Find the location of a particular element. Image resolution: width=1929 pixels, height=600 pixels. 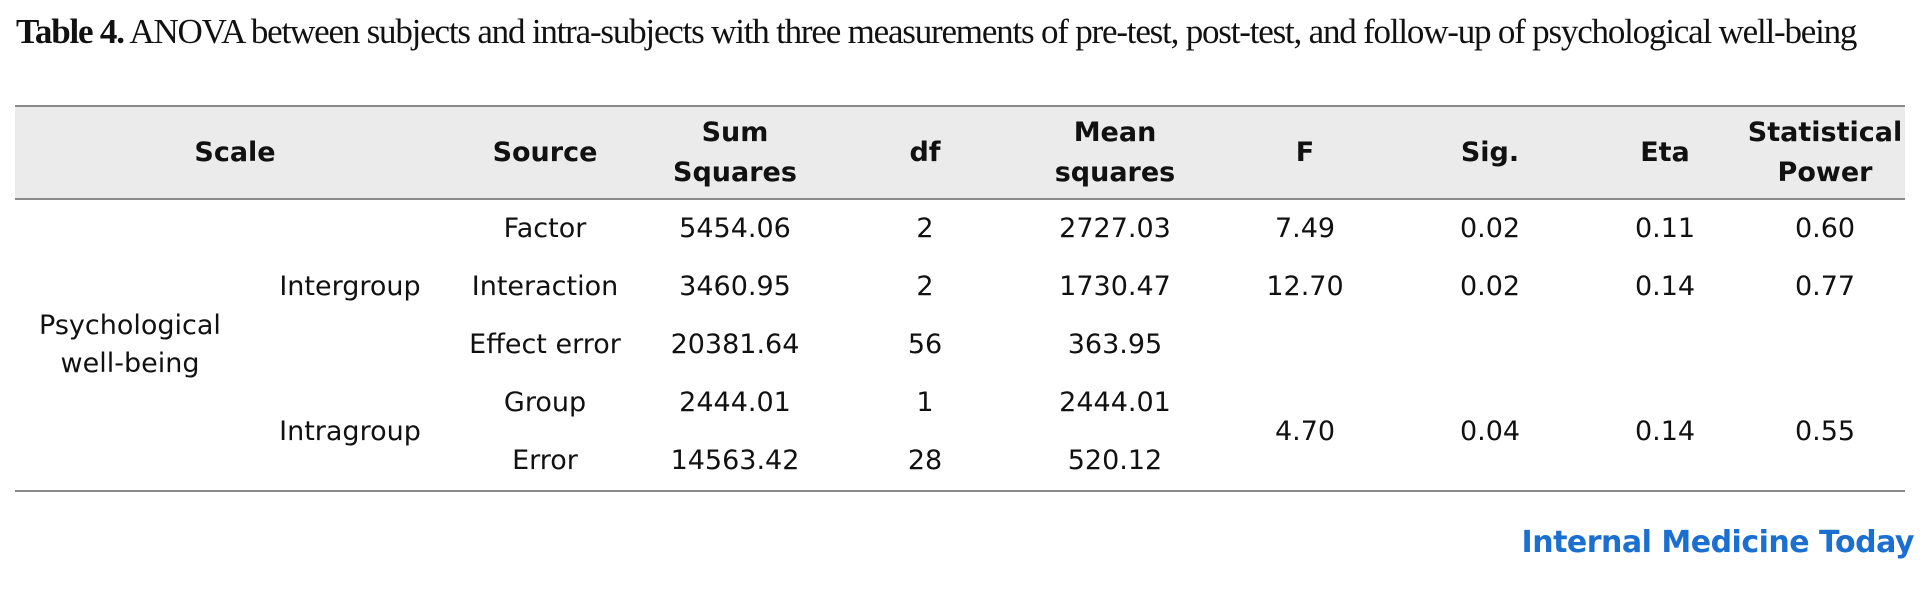

power-cell: 0.60 is located at coordinates (1825, 228).